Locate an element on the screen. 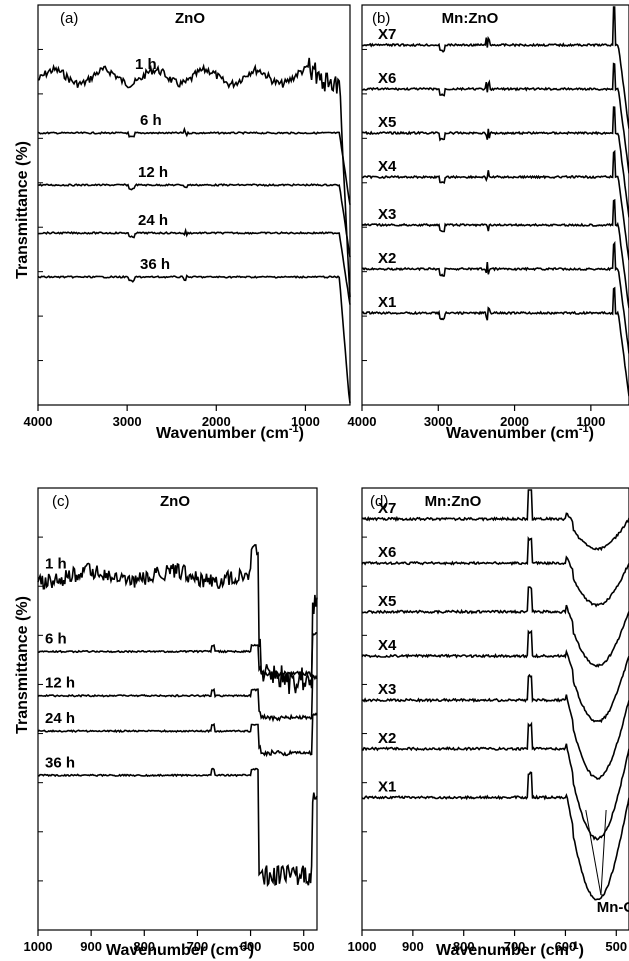 Image resolution: width=629 pixels, height=961 pixels. xlabel-b: Wavenumber (cm-1) is located at coordinates (520, 432).